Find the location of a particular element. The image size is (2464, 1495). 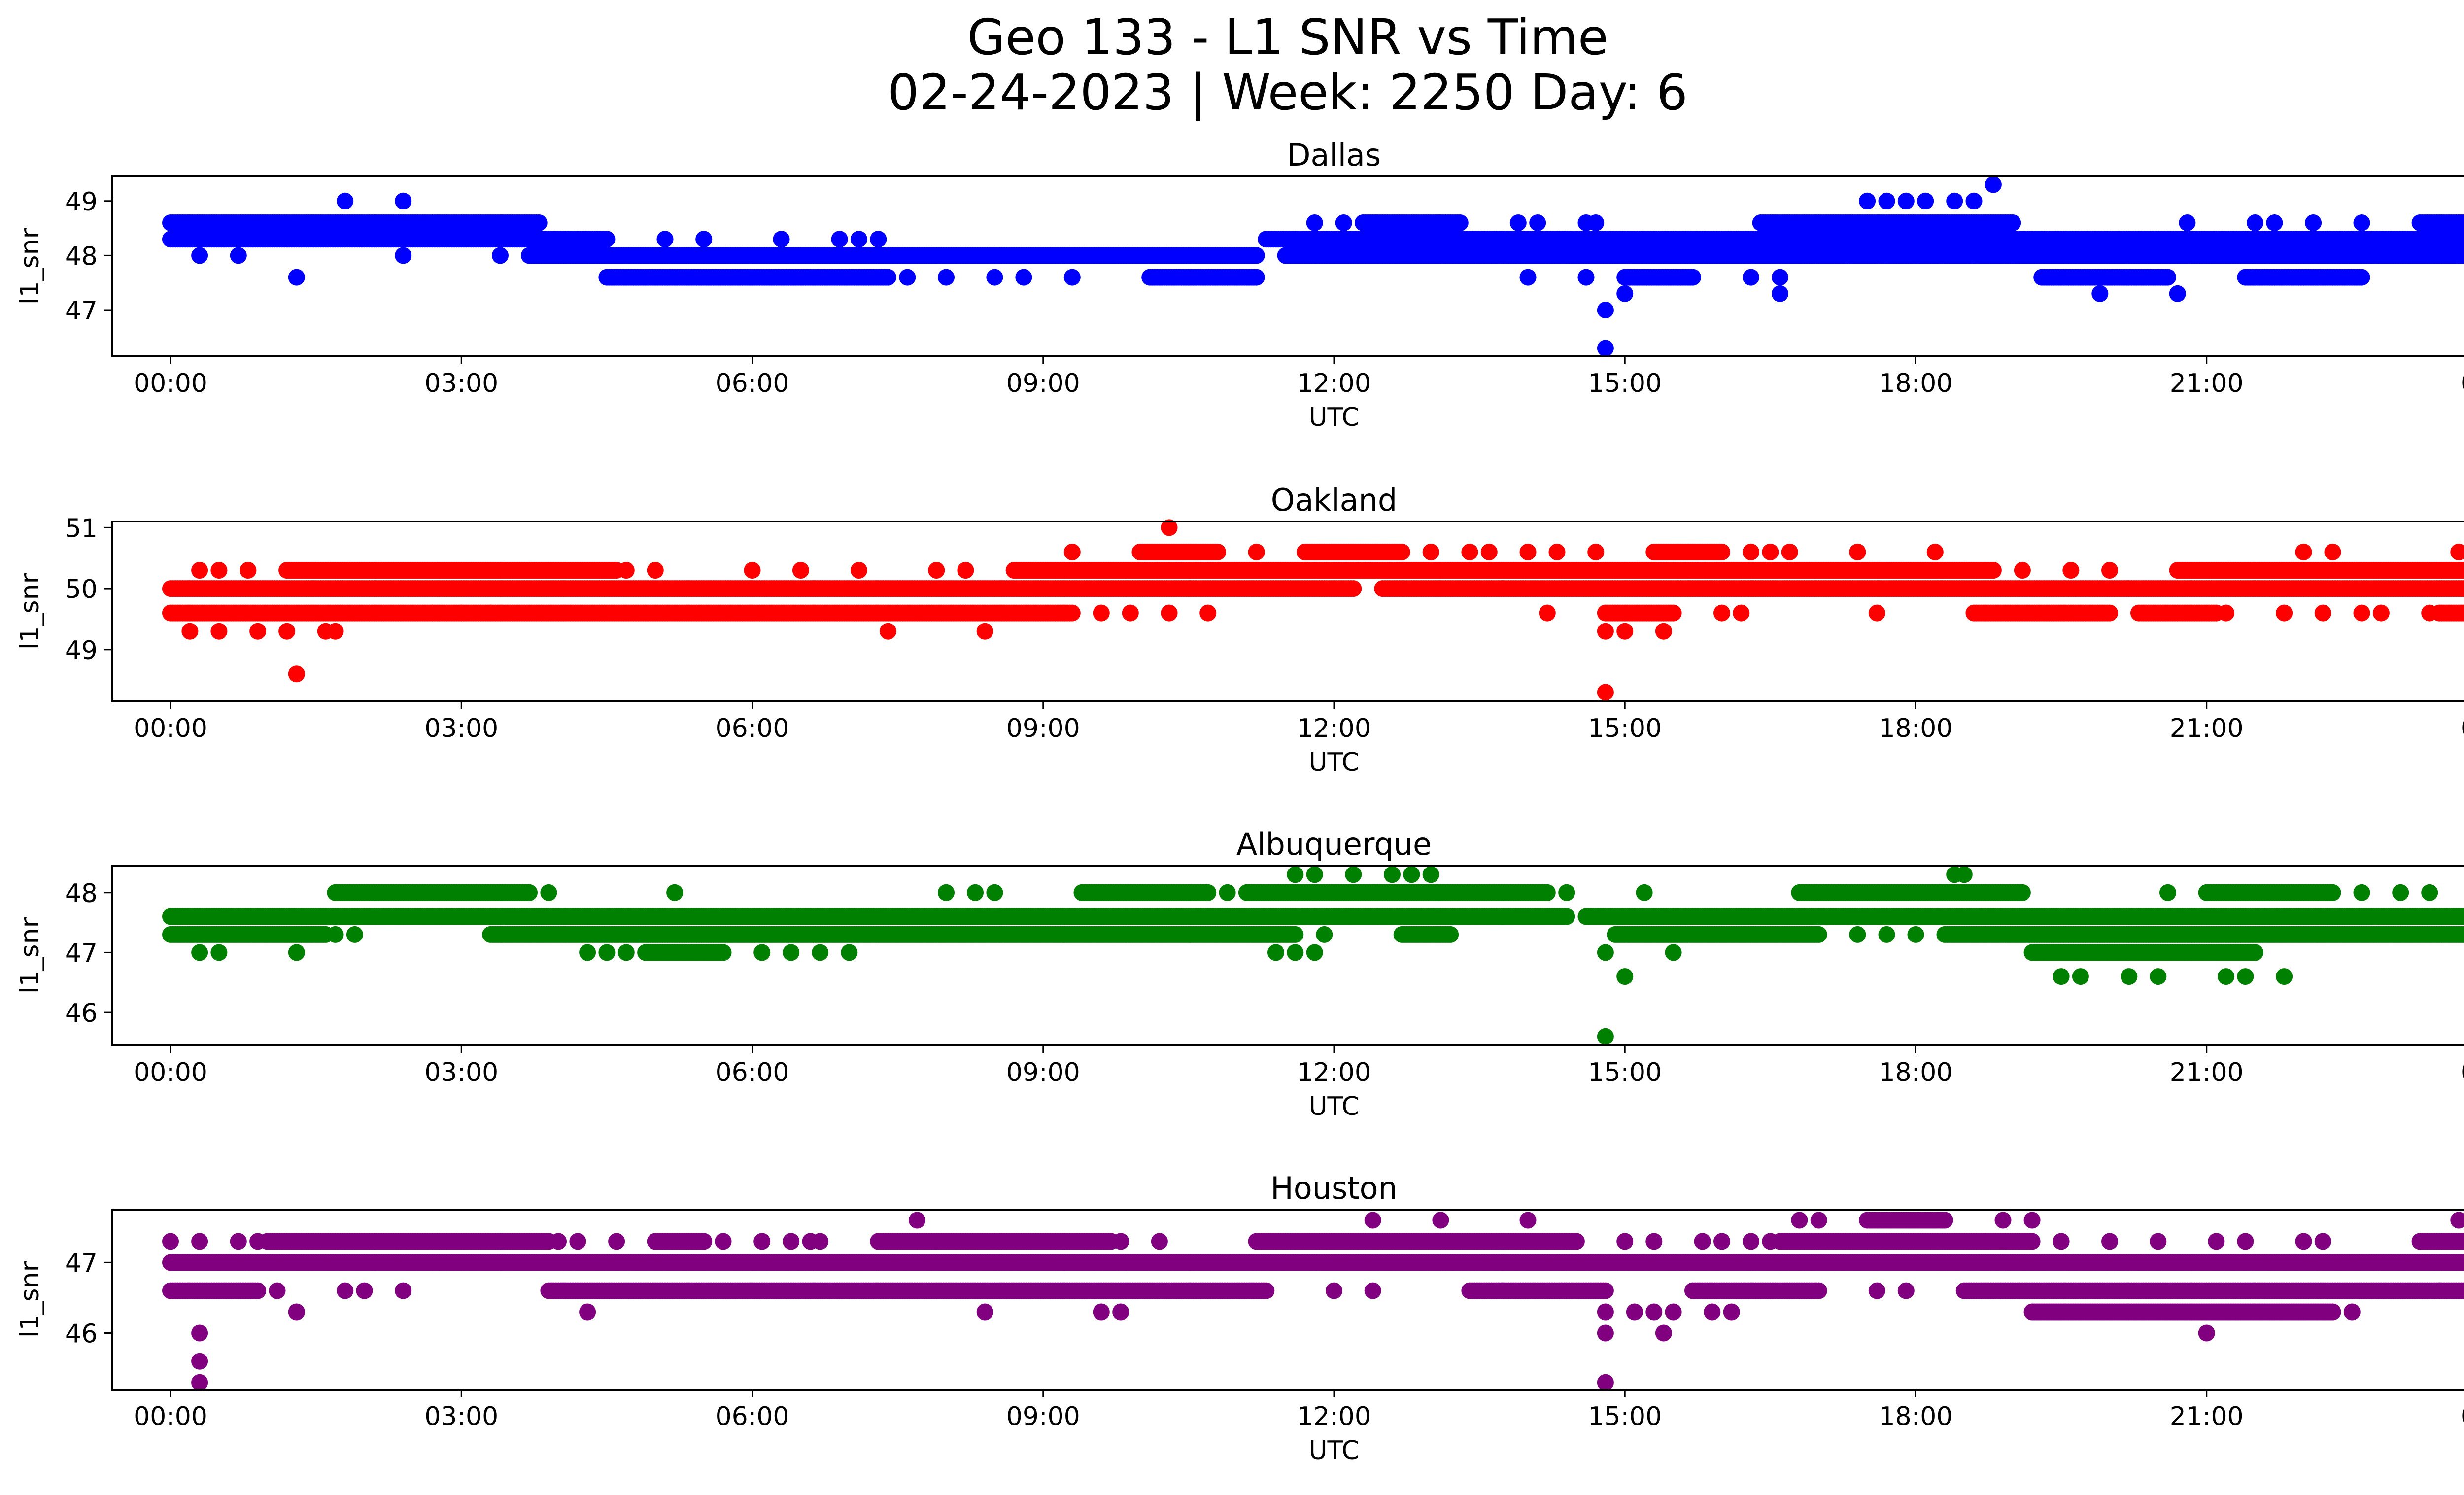

y-tick-label: 49 is located at coordinates (81, 202).